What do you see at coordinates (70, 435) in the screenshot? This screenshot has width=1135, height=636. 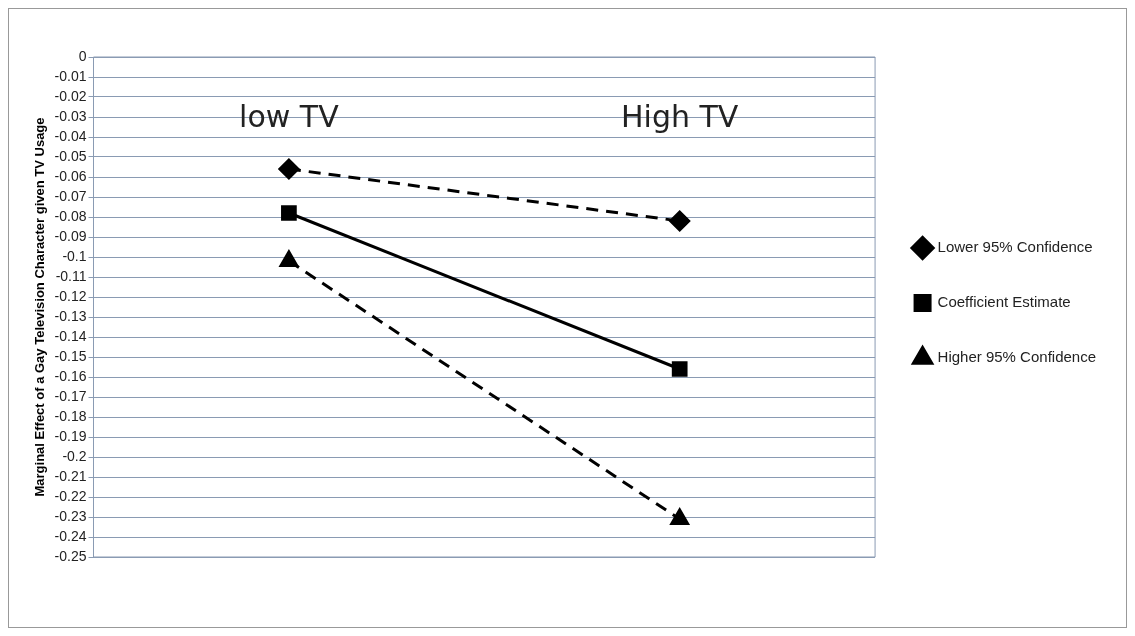 I see `y-tick-label: -0.19` at bounding box center [70, 435].